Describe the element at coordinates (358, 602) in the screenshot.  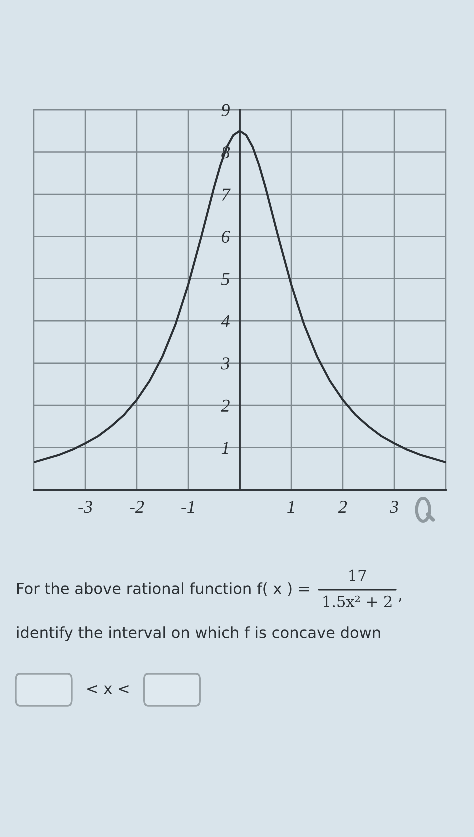
I see `text: 1.5x² + 2` at that location.